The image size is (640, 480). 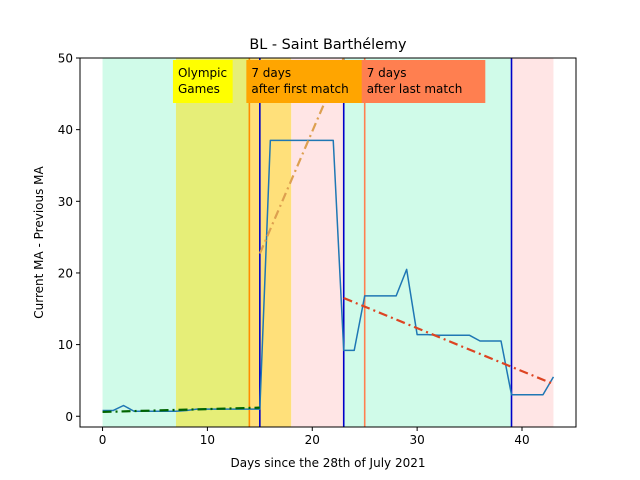 I want to click on annotation: 7 days after first match, so click(x=312, y=81).